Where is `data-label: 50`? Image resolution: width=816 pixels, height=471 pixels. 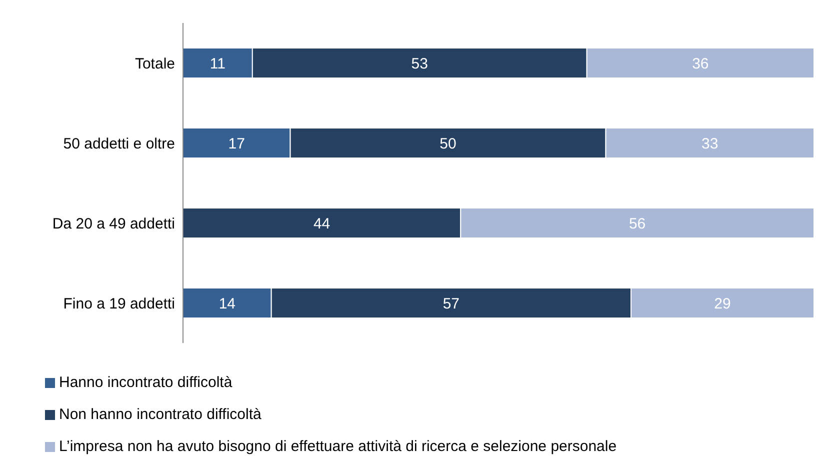
data-label: 50 is located at coordinates (448, 143).